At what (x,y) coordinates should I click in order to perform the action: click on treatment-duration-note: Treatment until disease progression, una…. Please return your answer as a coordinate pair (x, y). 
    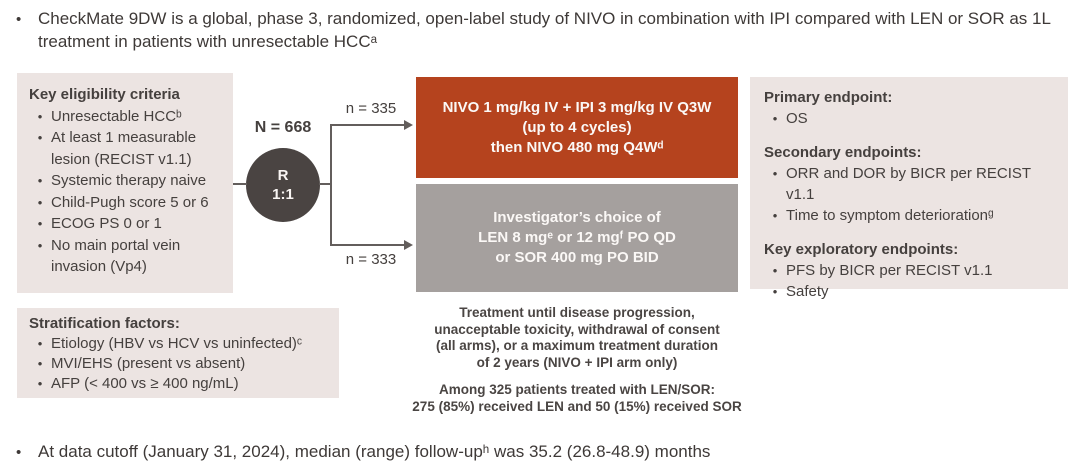
    Looking at the image, I should click on (577, 337).